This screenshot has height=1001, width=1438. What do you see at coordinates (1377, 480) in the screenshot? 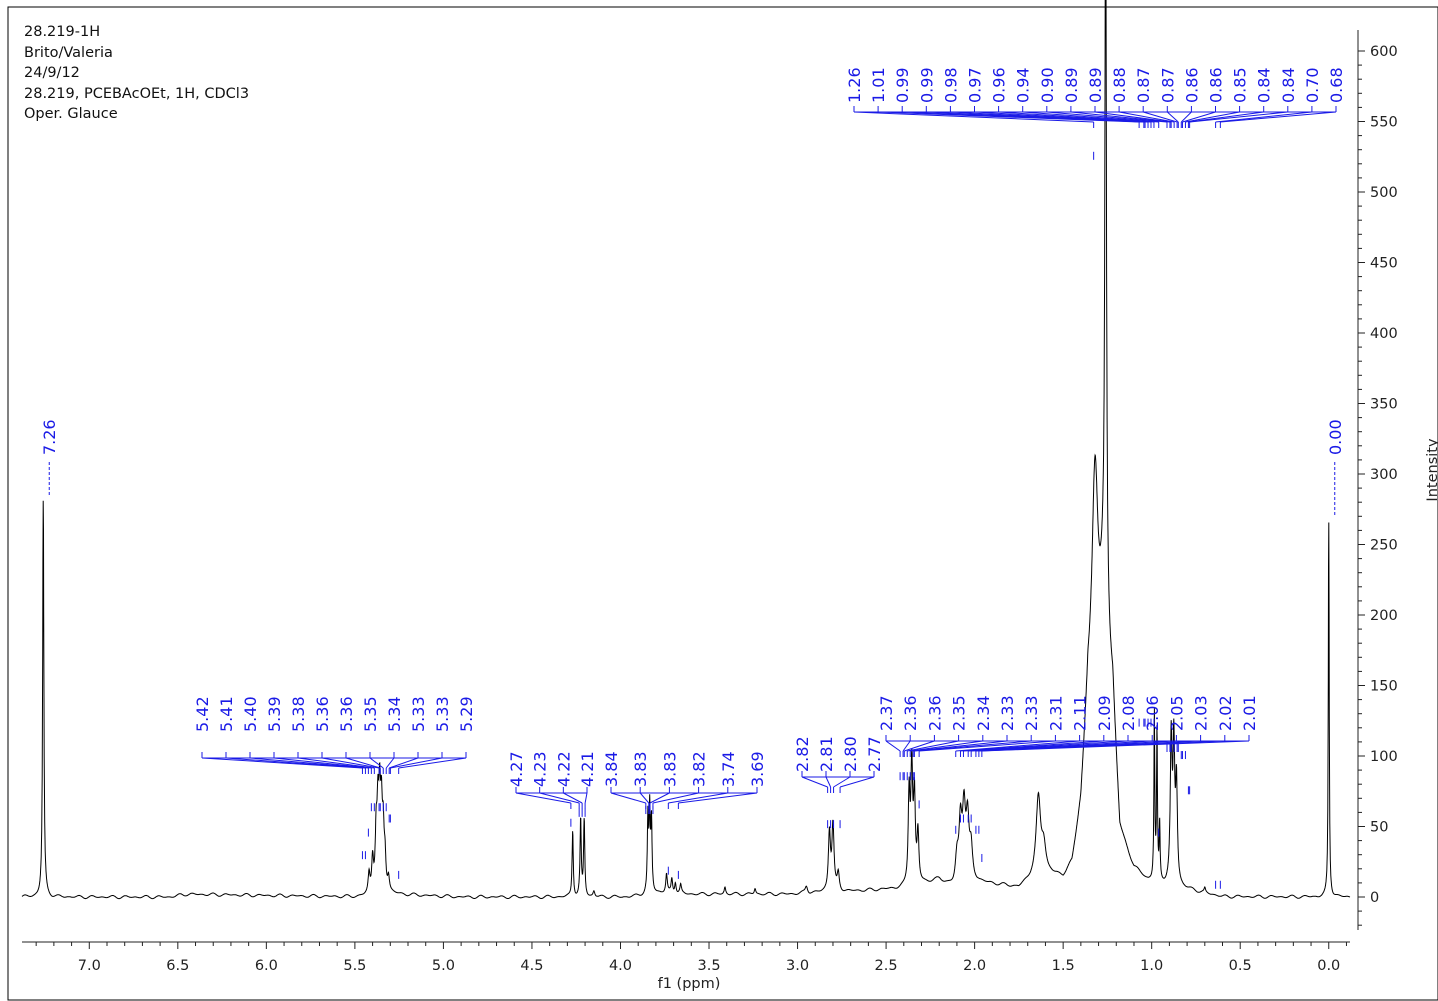
I see `y-axis: 0 50 100 150 200 250 300 350 400 450 500 550 600` at bounding box center [1377, 480].